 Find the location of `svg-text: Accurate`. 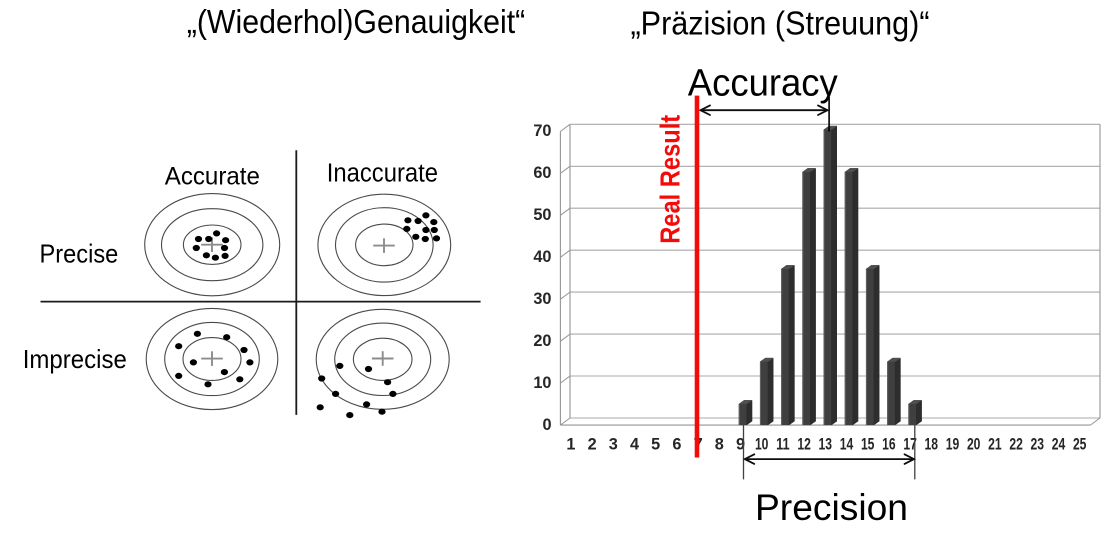

svg-text: Accurate is located at coordinates (212, 176).